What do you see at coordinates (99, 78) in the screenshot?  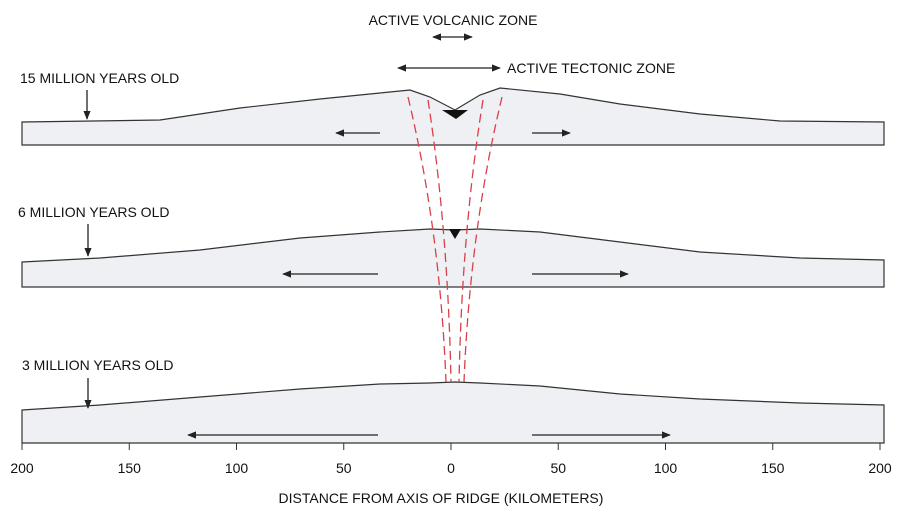 I see `profile-label: 15 MILLION YEARS OLD` at bounding box center [99, 78].